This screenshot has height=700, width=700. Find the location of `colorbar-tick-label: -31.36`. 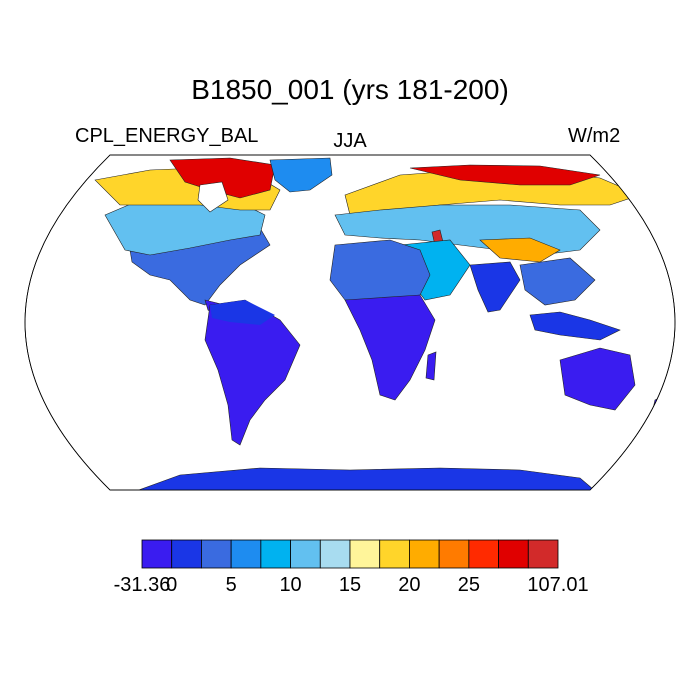

colorbar-tick-label: -31.36 is located at coordinates (142, 585).